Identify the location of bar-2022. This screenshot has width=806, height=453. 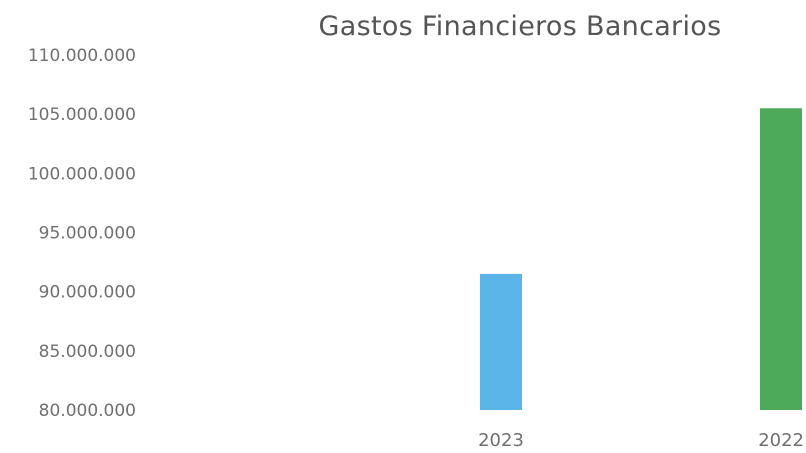
(781, 259).